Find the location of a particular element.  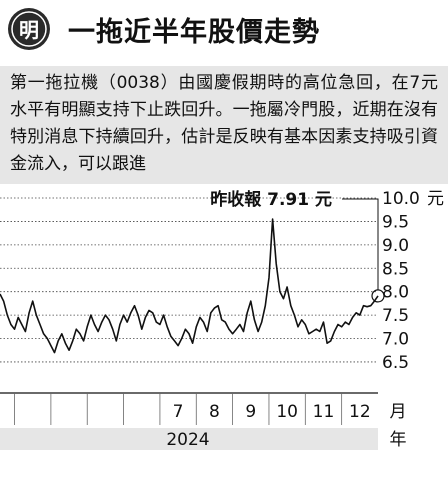

header: 明 一拖近半年股價走勢 is located at coordinates (224, 31).